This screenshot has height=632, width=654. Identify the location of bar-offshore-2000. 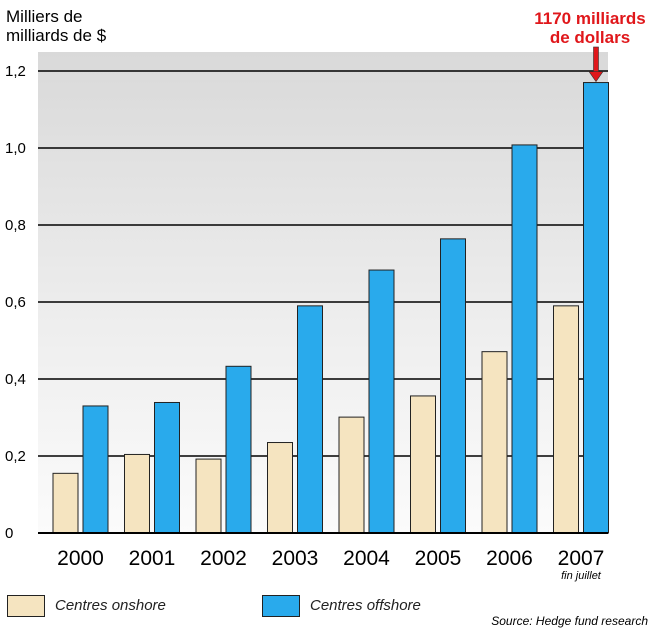
(95, 469).